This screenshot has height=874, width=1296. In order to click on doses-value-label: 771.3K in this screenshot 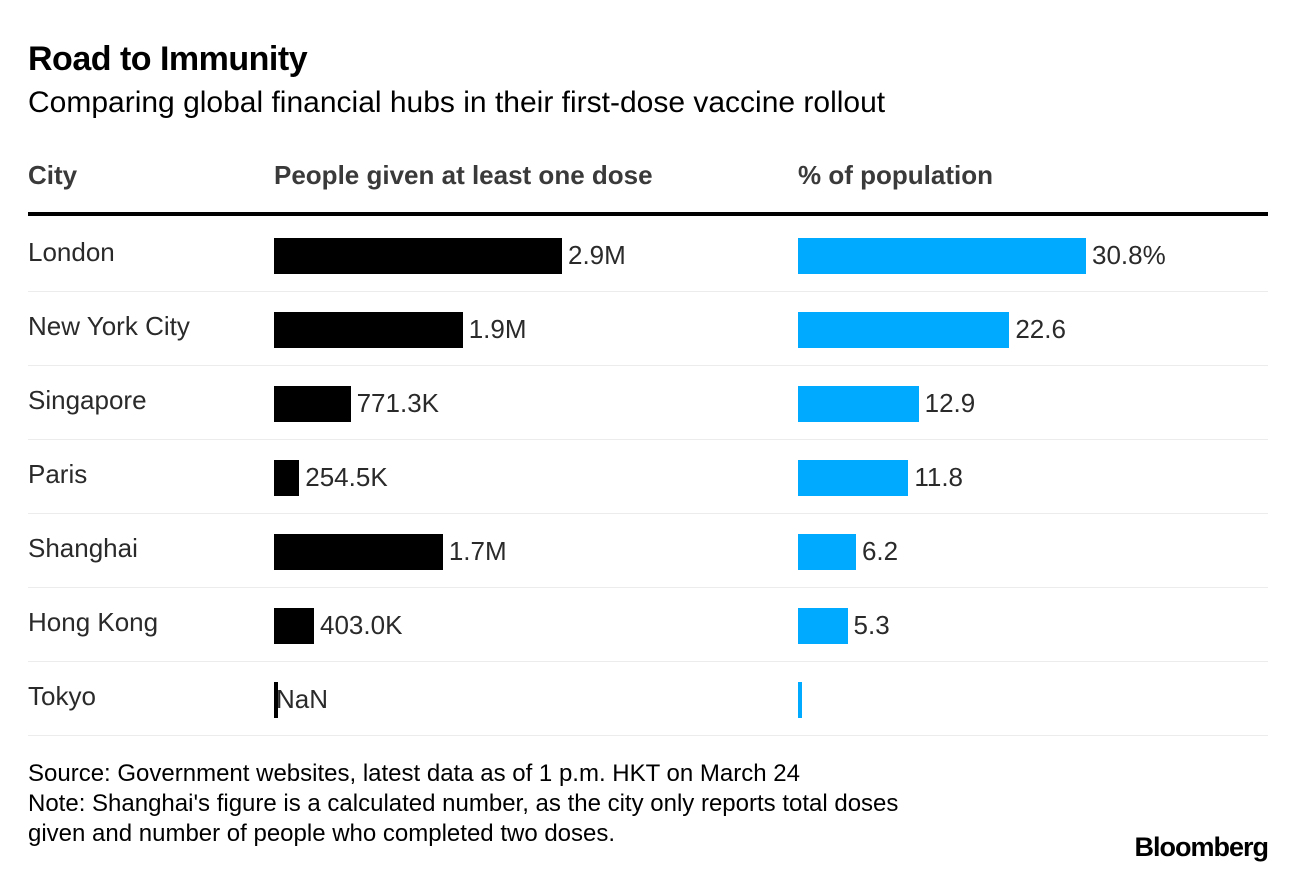, I will do `click(397, 403)`.